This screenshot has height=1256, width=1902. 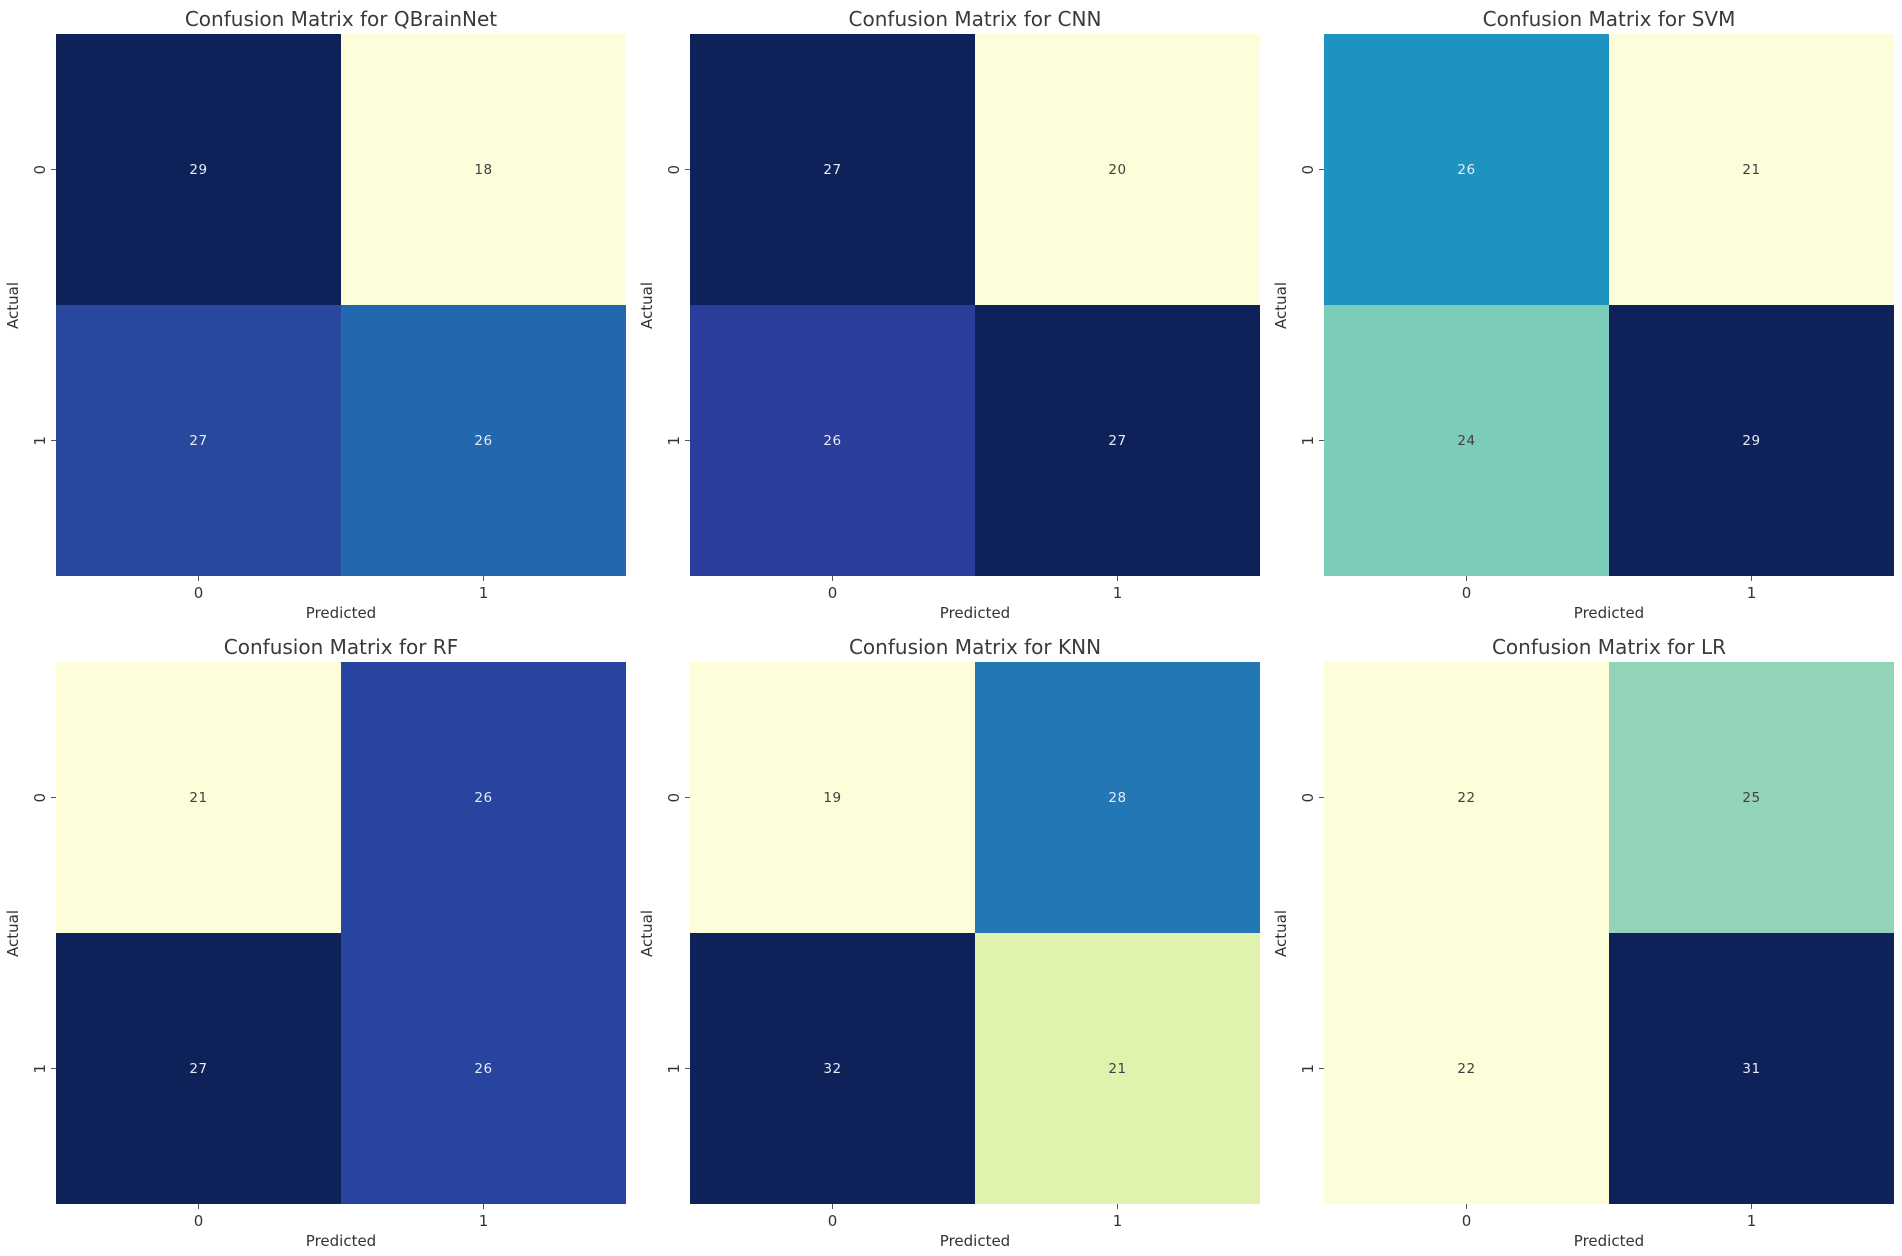 I want to click on heatmap-cell-r0c1: 18, so click(x=483, y=169).